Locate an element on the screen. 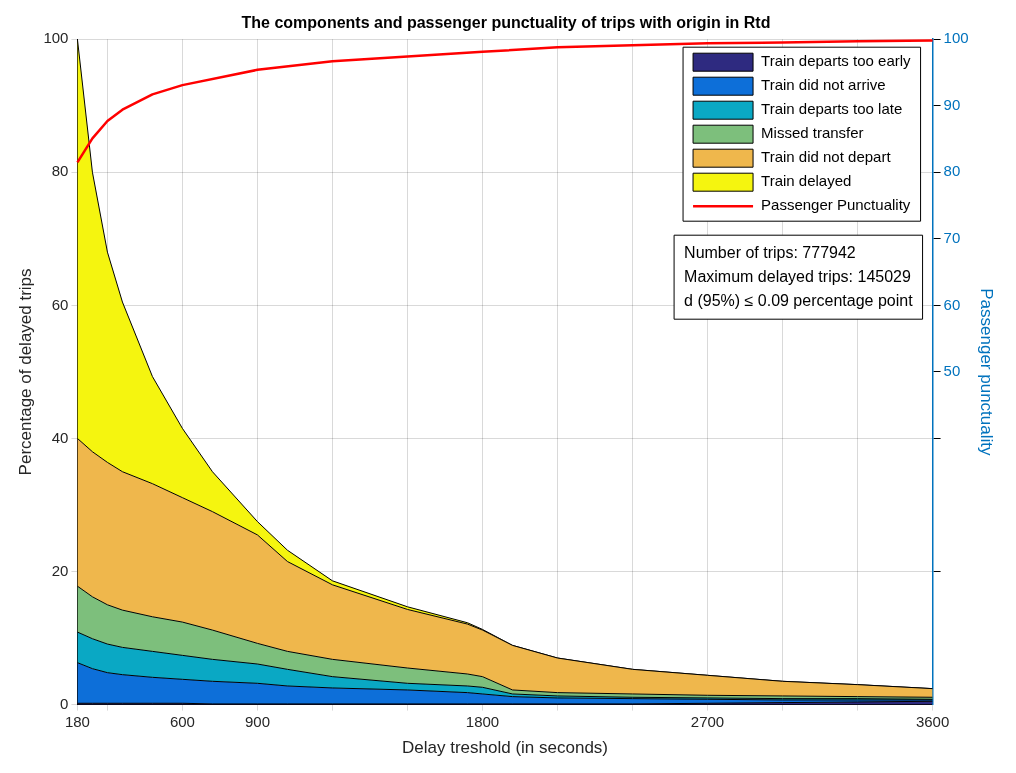 The height and width of the screenshot is (773, 1016). x-tick-label: 2700 is located at coordinates (707, 721).